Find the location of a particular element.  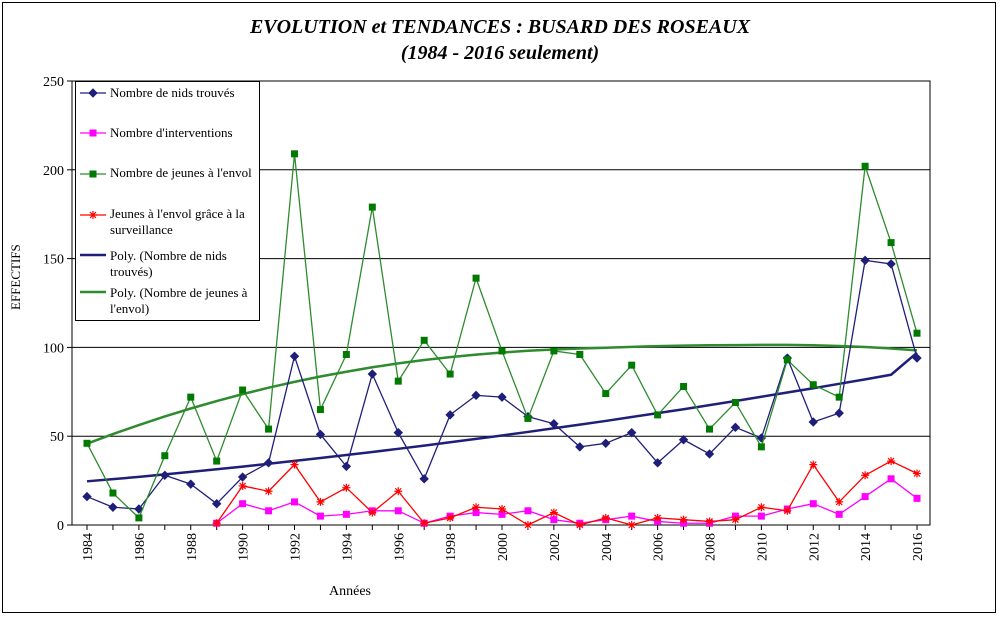

legend-item-poly-jeunes: Poly. (Nombre de jeunes à l'envol) is located at coordinates (168, 300).